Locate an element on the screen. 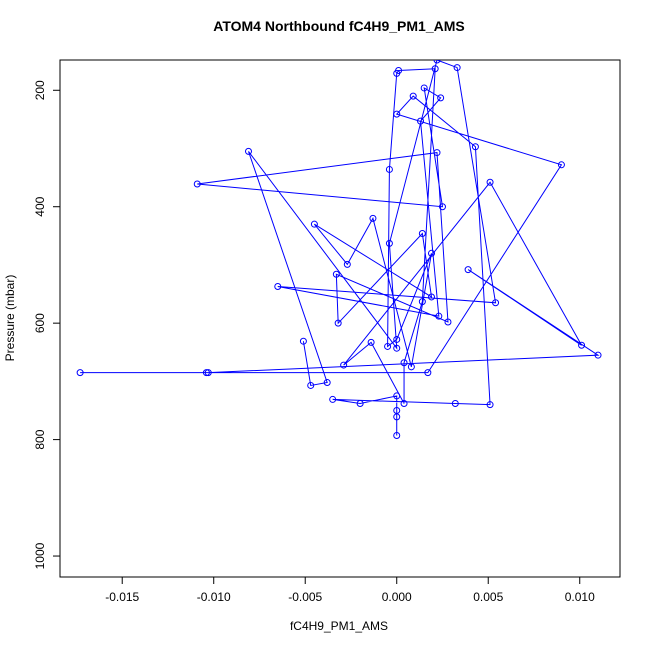 This screenshot has height=655, width=650. x-tick-label: 0.005 is located at coordinates (488, 597).